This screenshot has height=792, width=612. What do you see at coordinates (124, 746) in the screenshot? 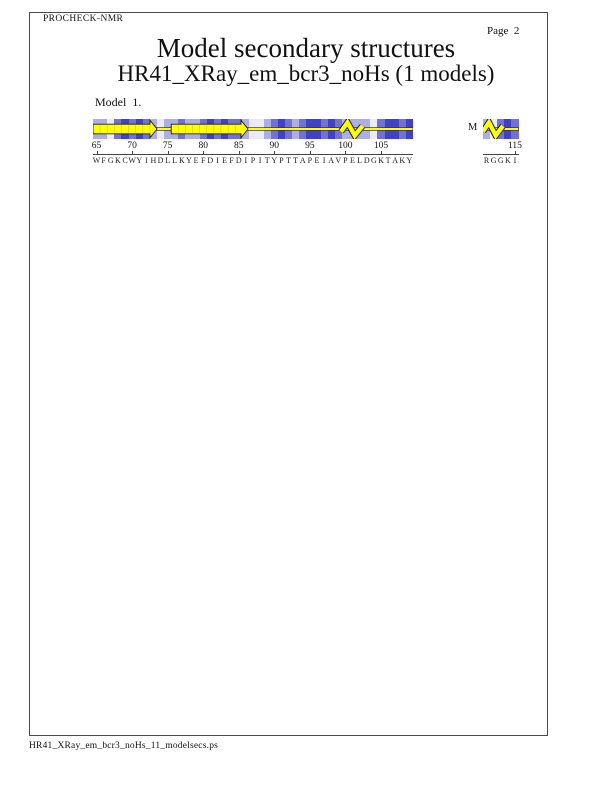
I see `footer-filename: HR41_XRay_em_bcr3_noHs_11_modelsecs.ps` at bounding box center [124, 746].